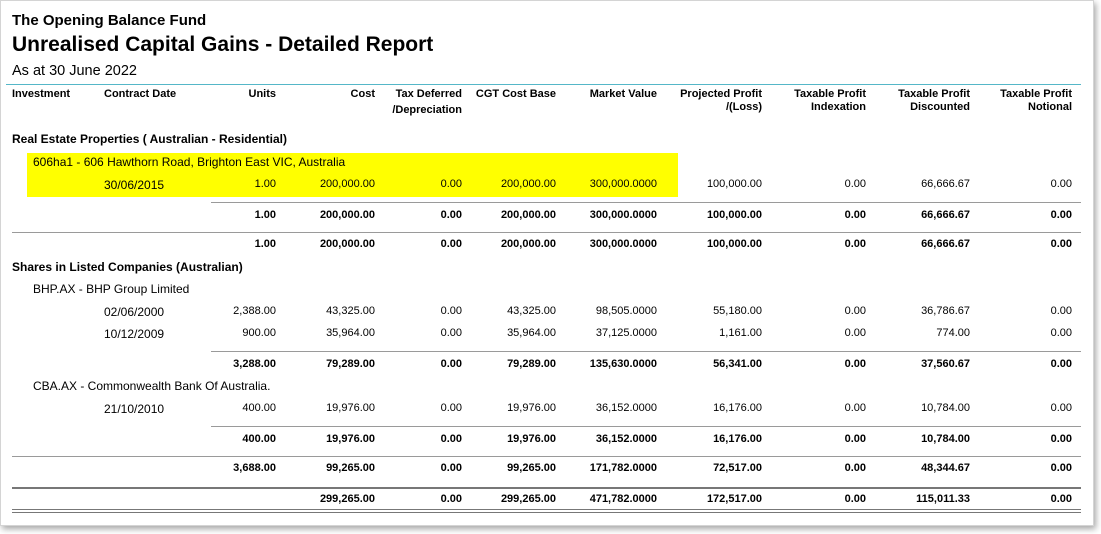 This screenshot has height=534, width=1101. Describe the element at coordinates (350, 408) in the screenshot. I see `cost: 19,976.00` at that location.